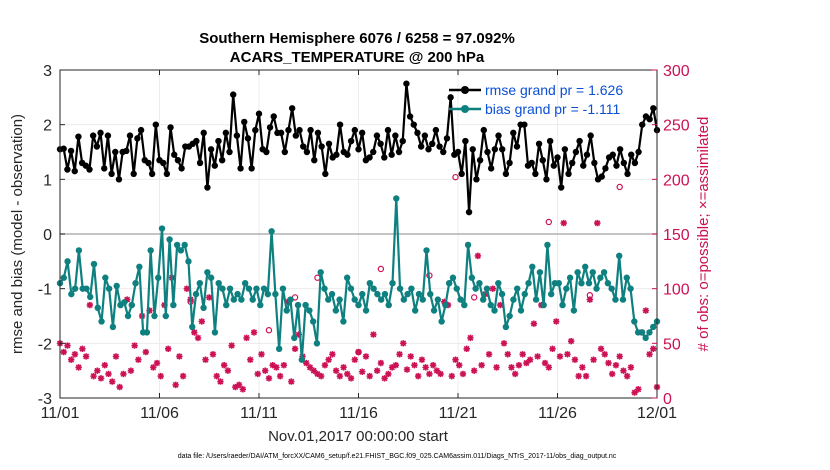 This screenshot has width=830, height=470. Describe the element at coordinates (465, 90) in the screenshot. I see `legend-rmse-marker` at that location.